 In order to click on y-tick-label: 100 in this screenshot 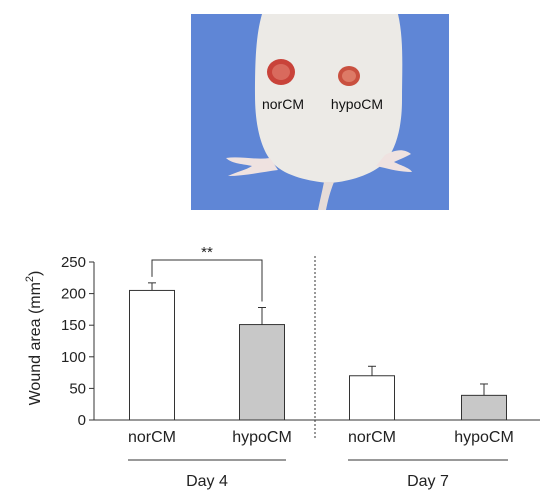, I will do `click(73, 357)`.